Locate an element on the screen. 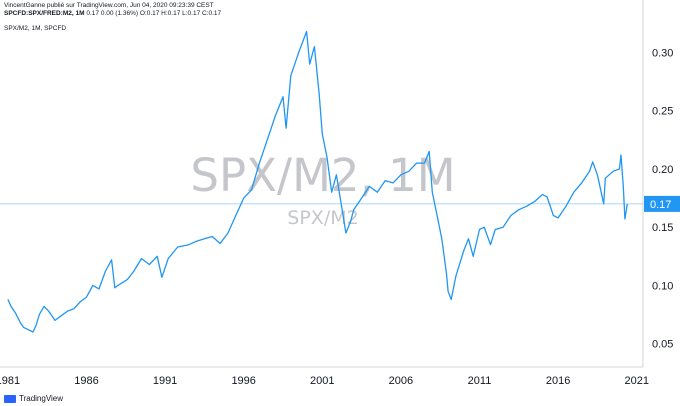 The height and width of the screenshot is (406, 680). last-value-label: 0.17 is located at coordinates (660, 205).